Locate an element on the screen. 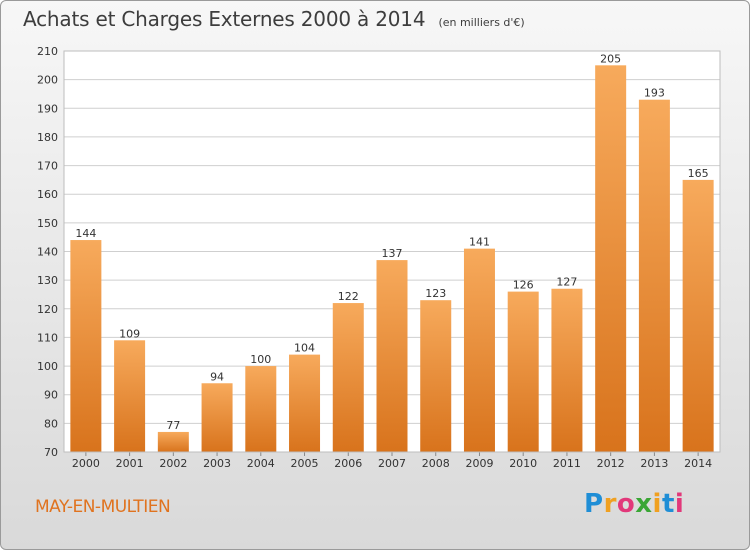 The image size is (750, 550). x-tick-label: 2011 is located at coordinates (567, 463).